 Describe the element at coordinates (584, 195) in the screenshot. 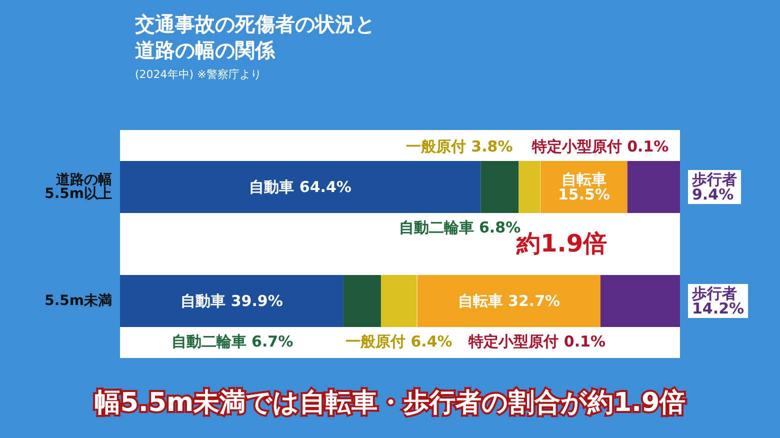

I see `data-label: 15.5%` at that location.